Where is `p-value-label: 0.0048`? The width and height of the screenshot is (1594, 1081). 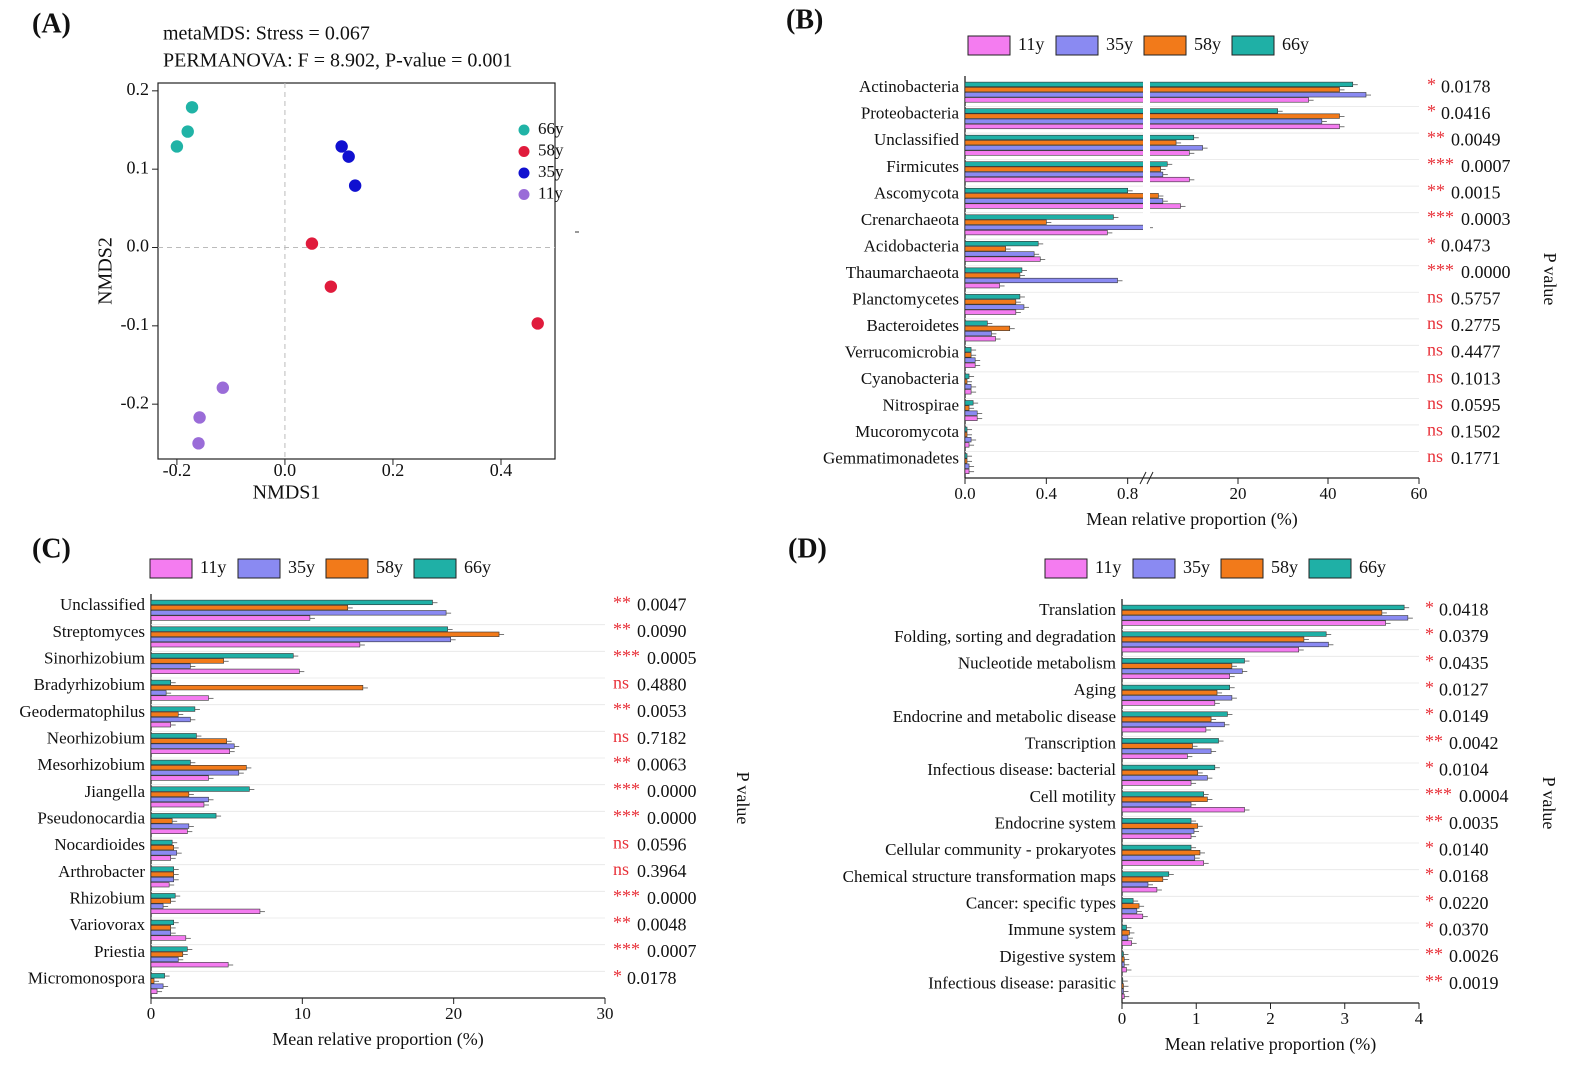 p-value-label: 0.0048 is located at coordinates (662, 924).